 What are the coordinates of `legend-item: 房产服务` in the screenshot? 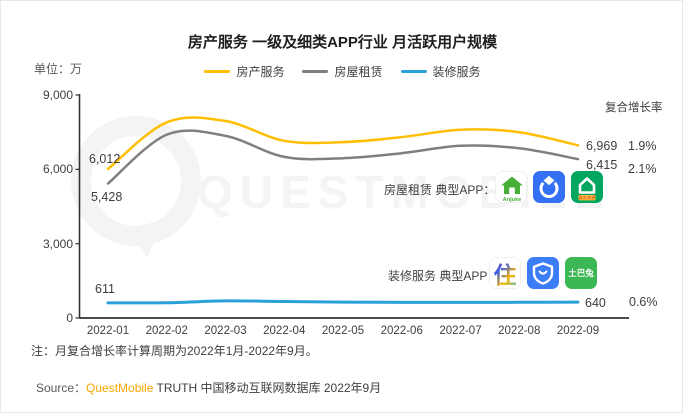 It's located at (244, 71).